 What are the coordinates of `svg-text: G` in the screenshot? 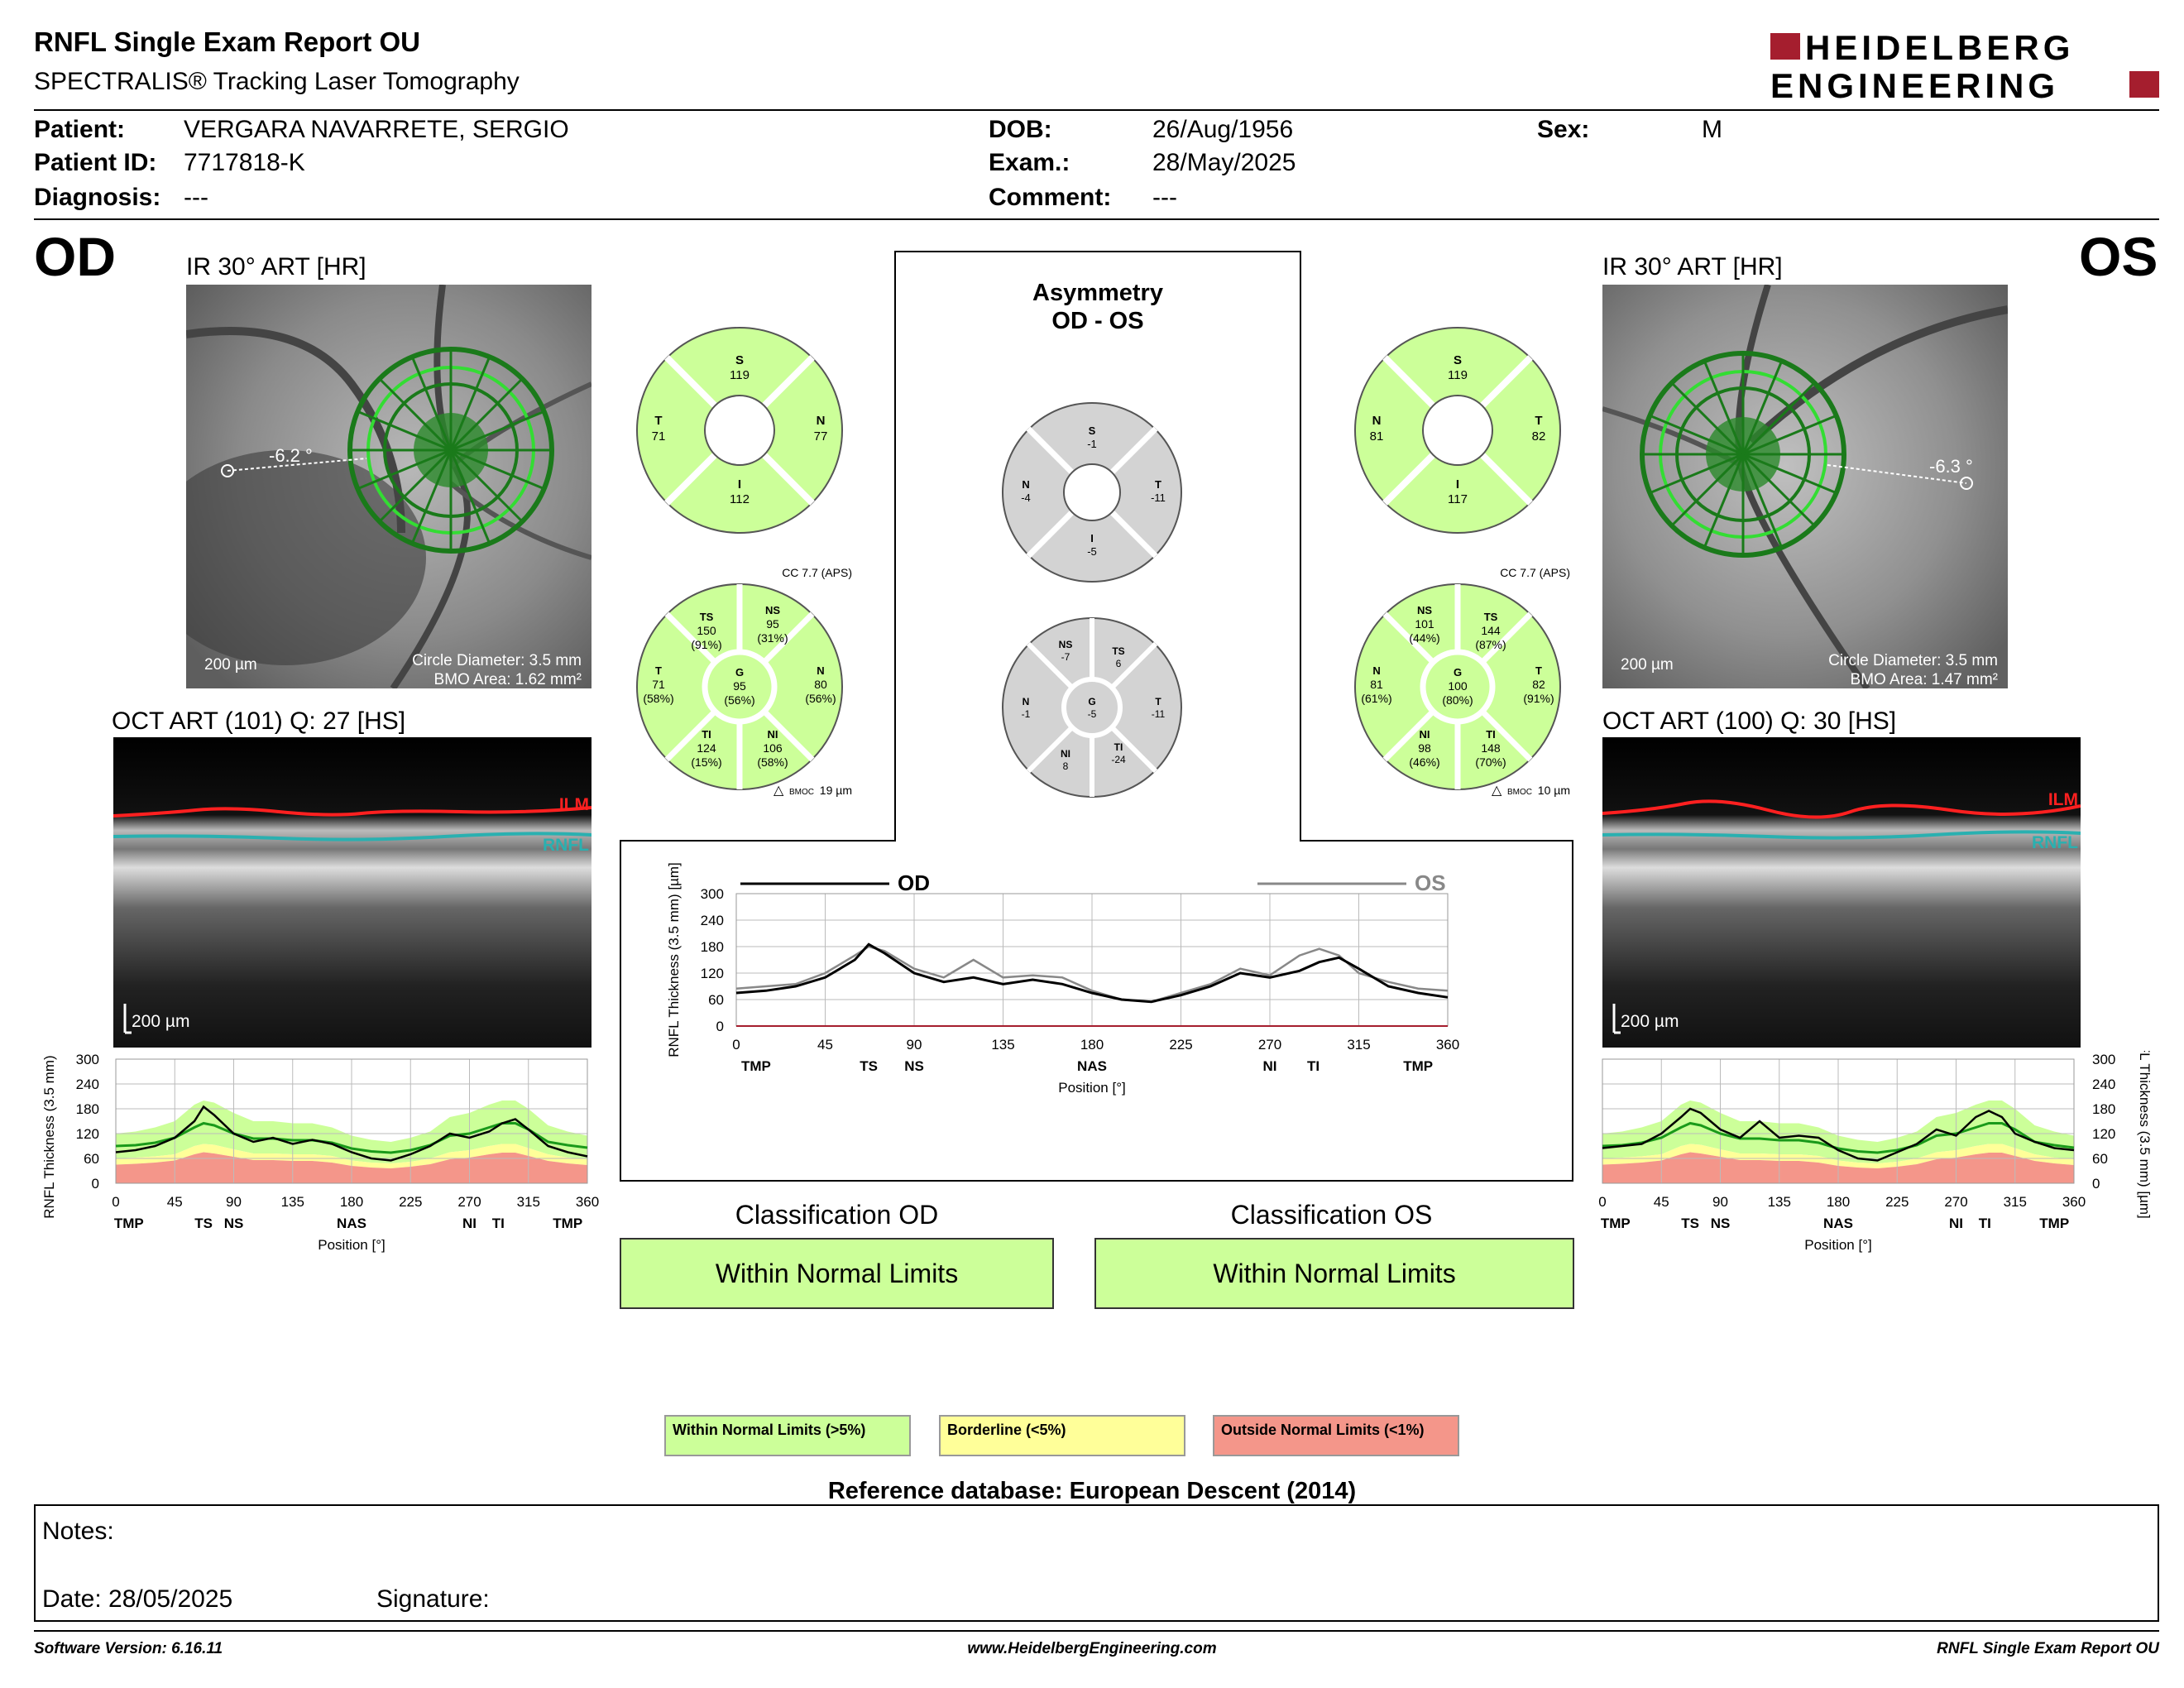 It's located at (1091, 701).